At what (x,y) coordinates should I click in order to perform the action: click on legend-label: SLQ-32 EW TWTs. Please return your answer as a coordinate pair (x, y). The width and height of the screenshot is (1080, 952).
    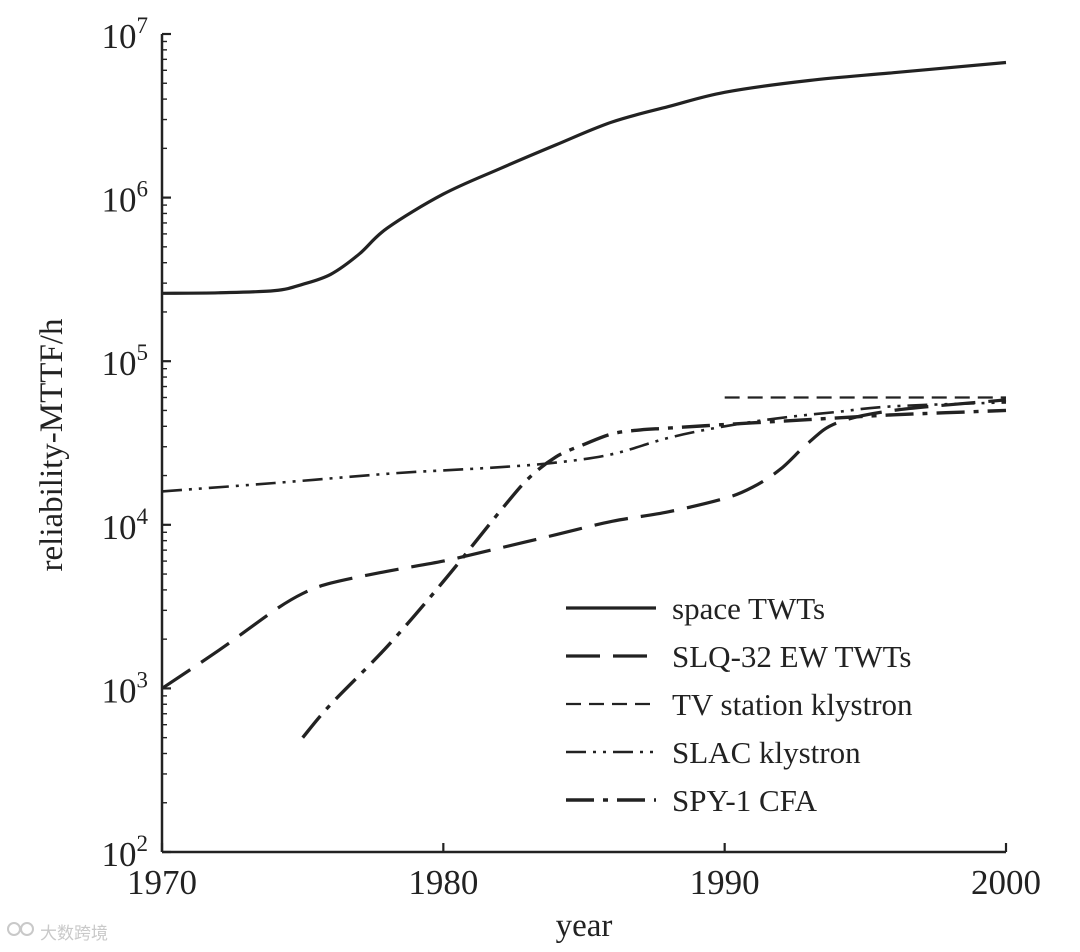
    Looking at the image, I should click on (792, 656).